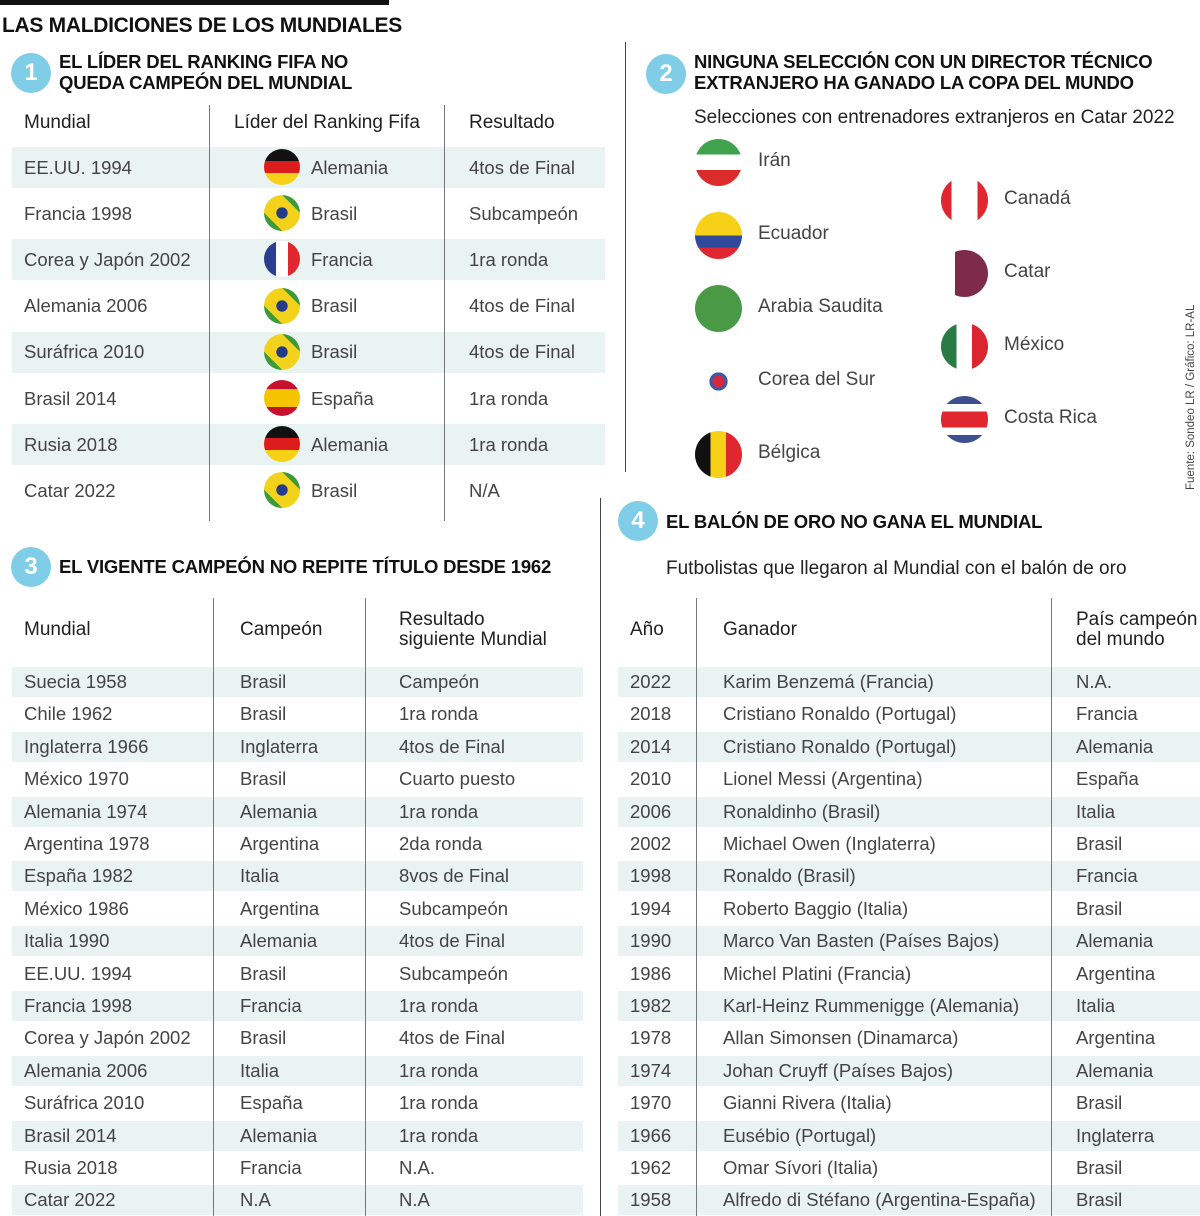 The image size is (1200, 1216). I want to click on table-row: Brasil 2014 España 1ra ronda, so click(308, 398).